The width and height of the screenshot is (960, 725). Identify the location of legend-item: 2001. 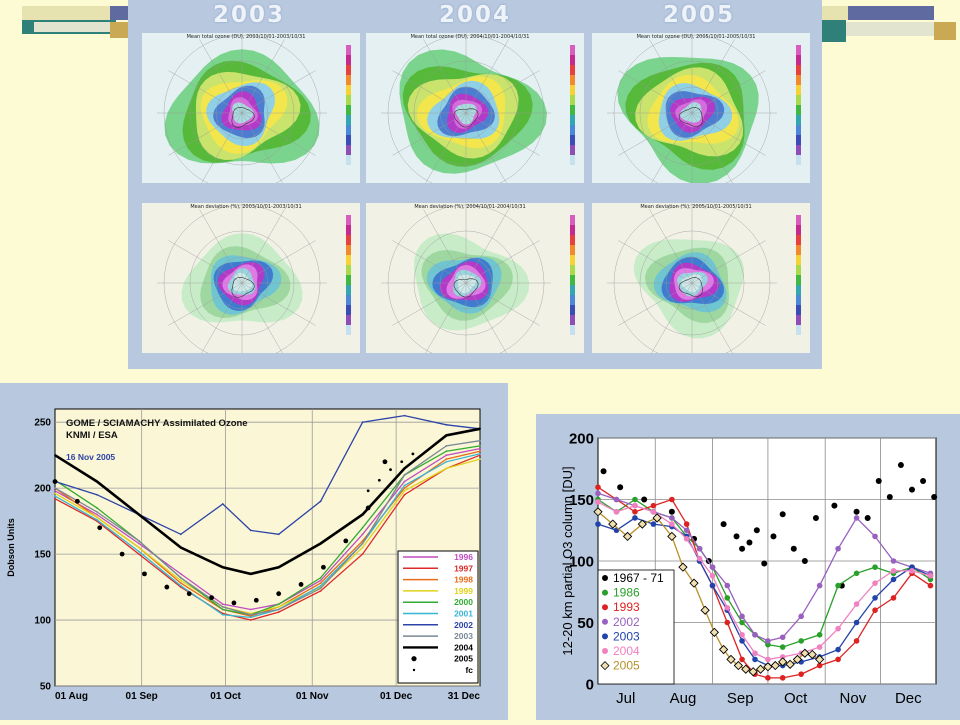
(438, 614).